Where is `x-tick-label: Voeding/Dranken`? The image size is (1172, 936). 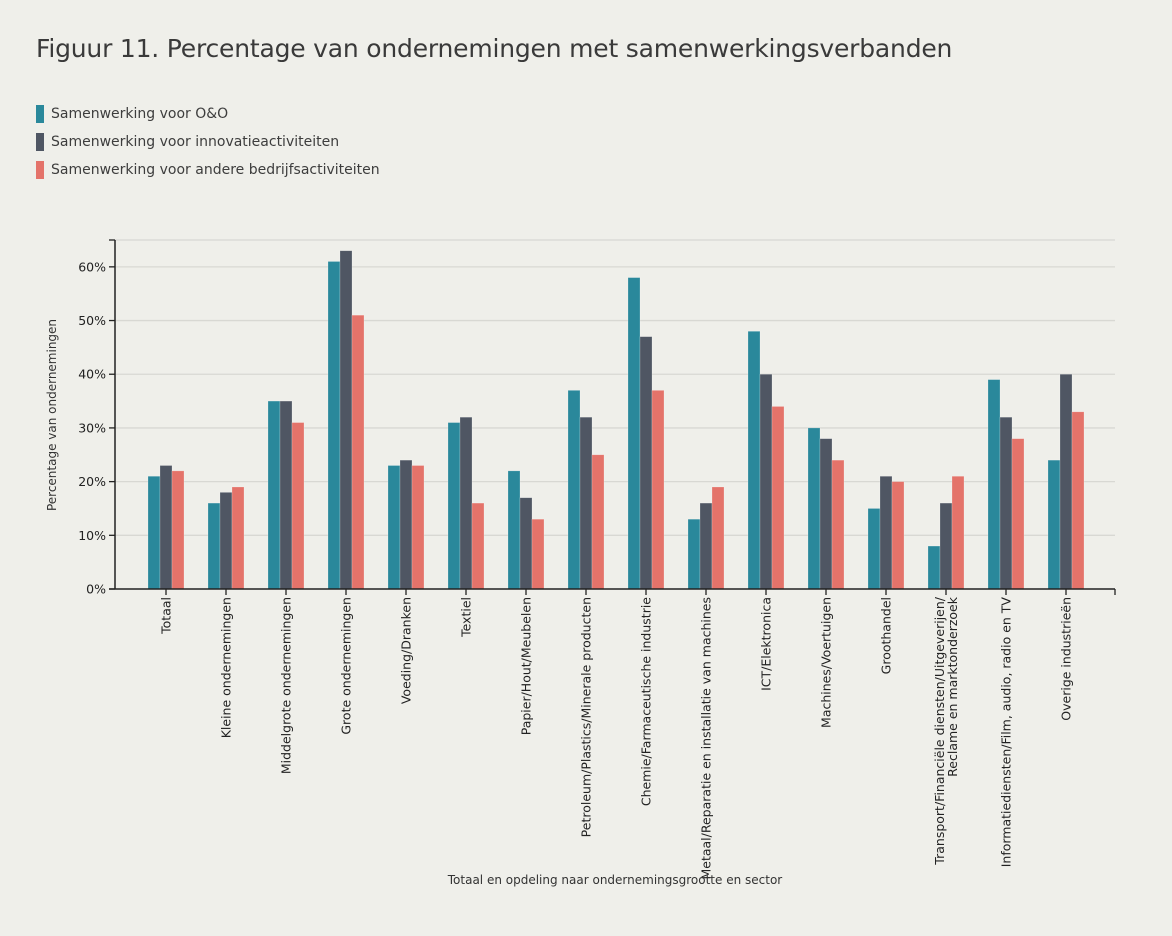 x-tick-label: Voeding/Dranken is located at coordinates (406, 650).